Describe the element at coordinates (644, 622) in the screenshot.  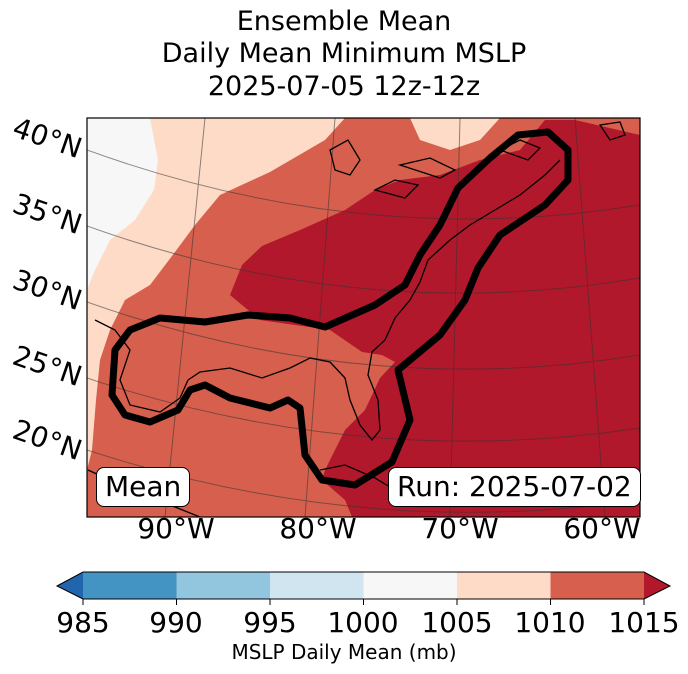
I see `colorbar-tick-1015: 1015` at that location.